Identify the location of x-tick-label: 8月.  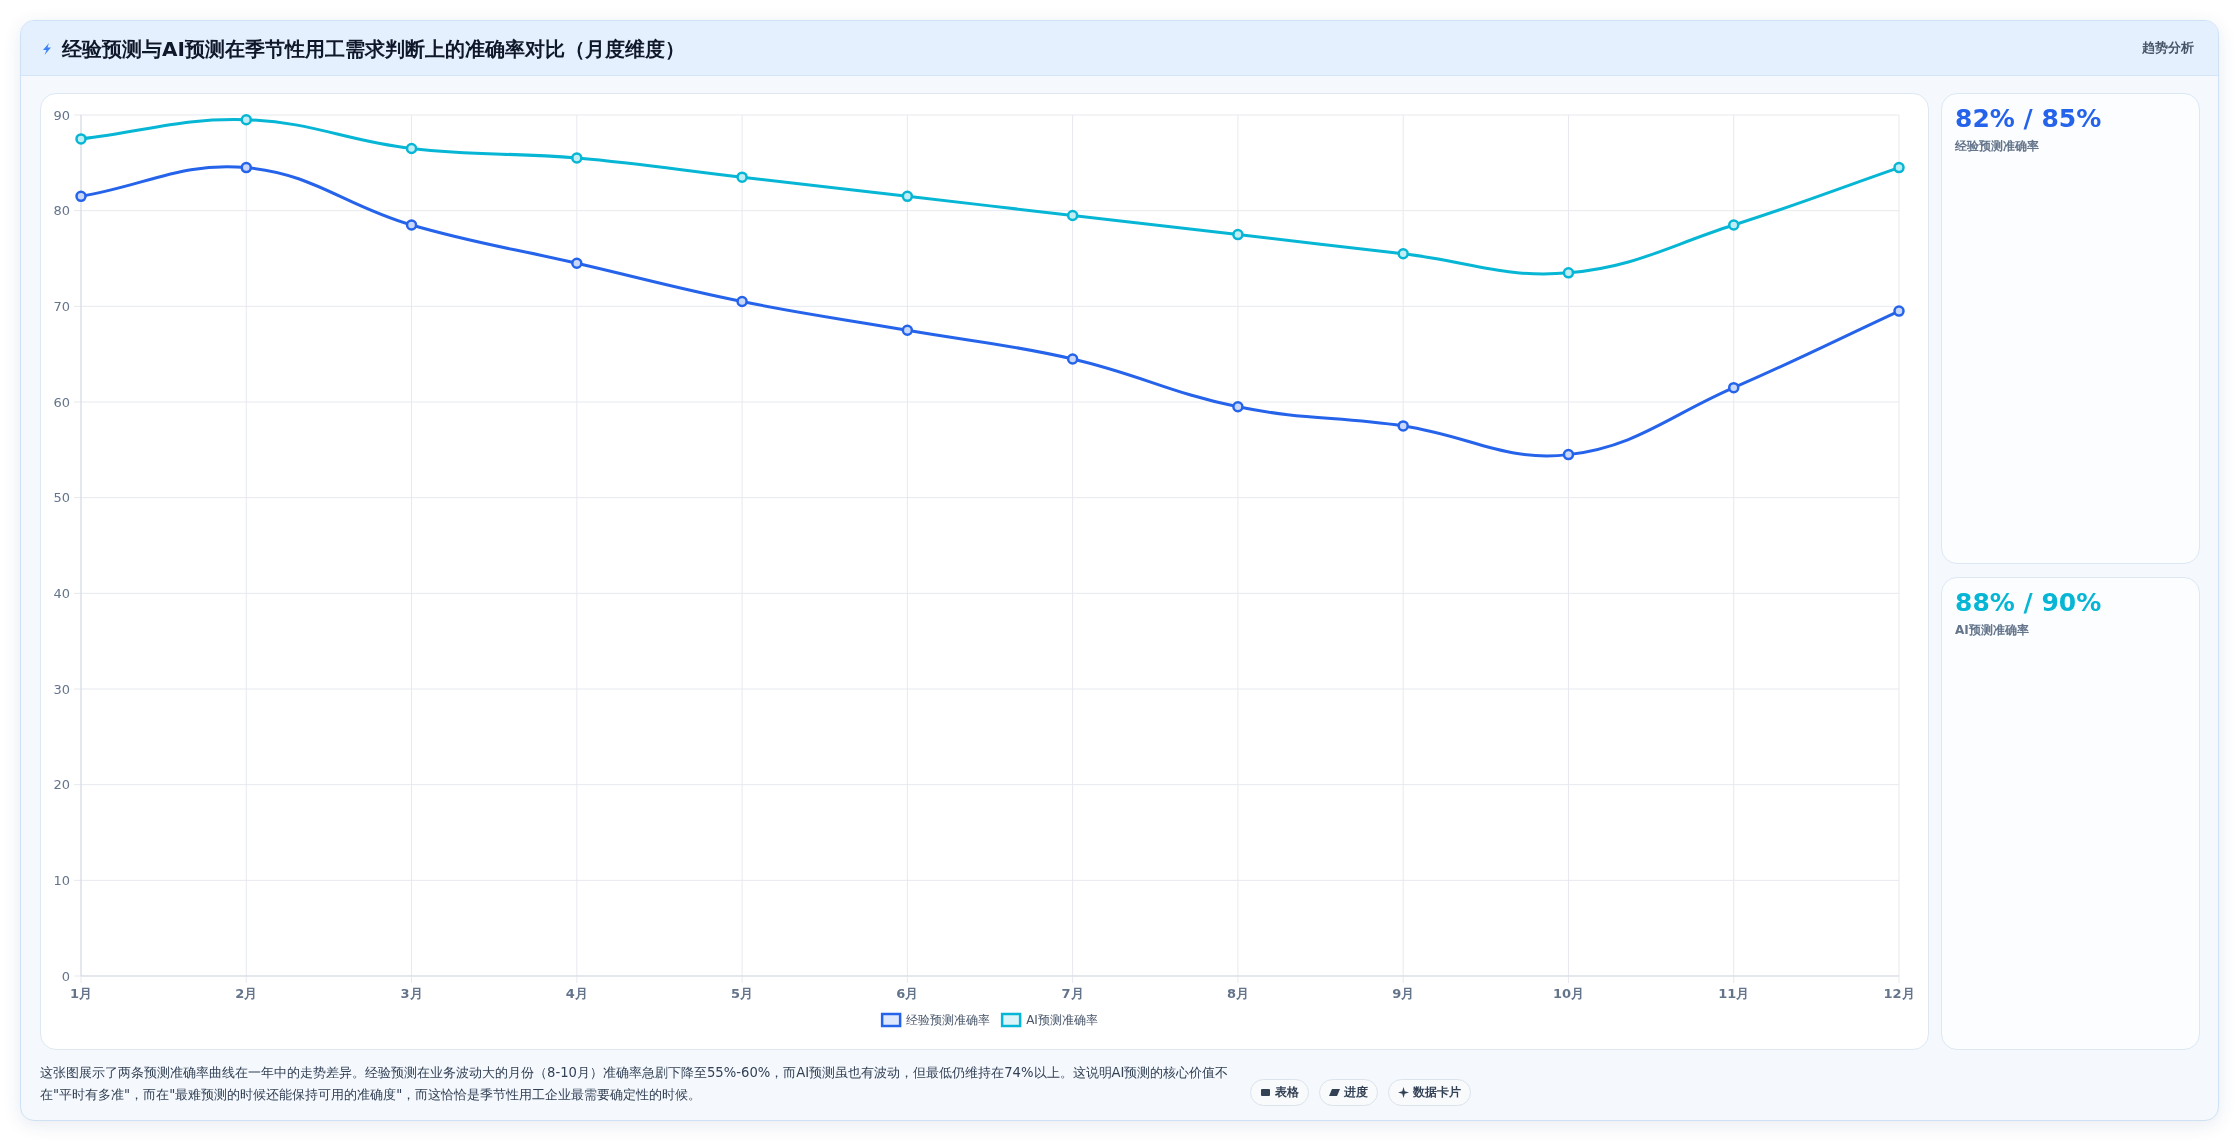
(1237, 993).